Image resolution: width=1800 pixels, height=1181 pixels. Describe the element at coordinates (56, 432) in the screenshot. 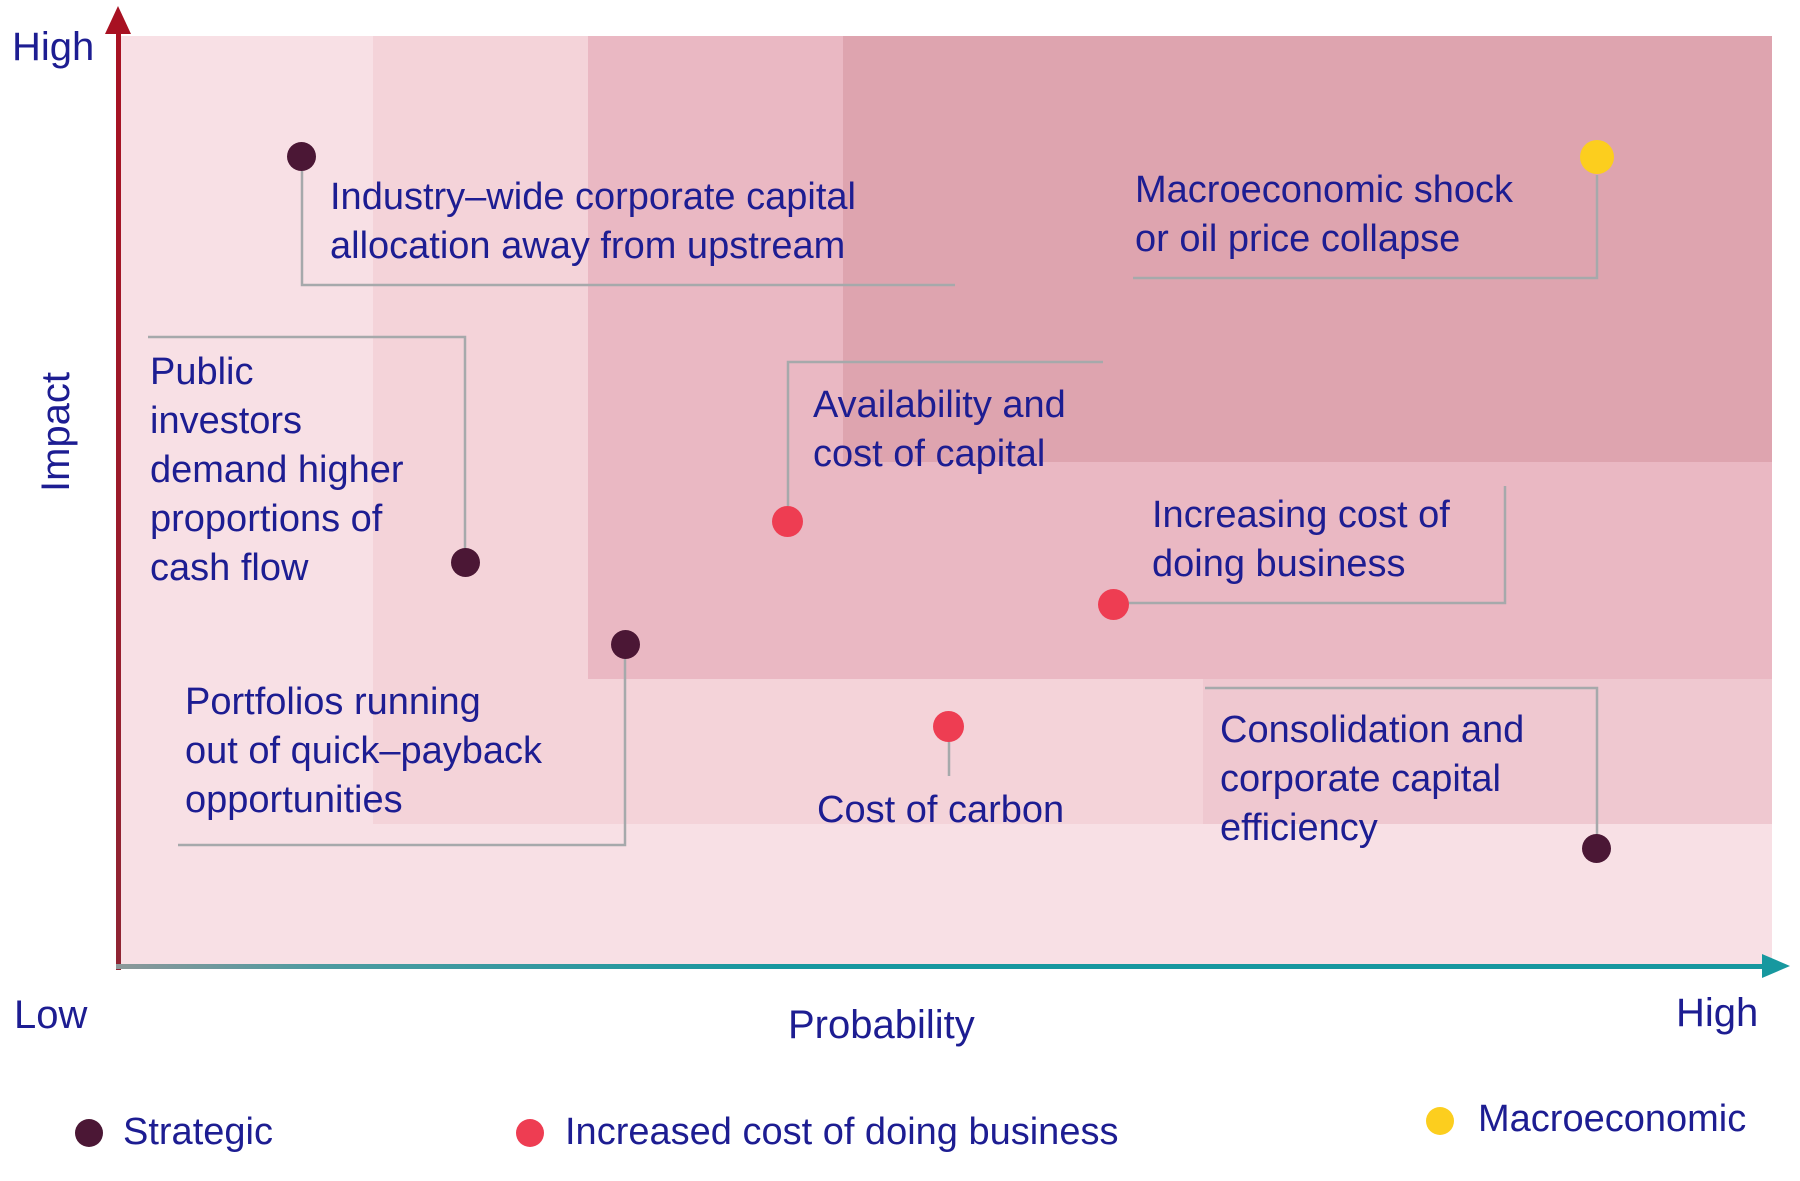

I see `y-axis-title: Impact` at that location.